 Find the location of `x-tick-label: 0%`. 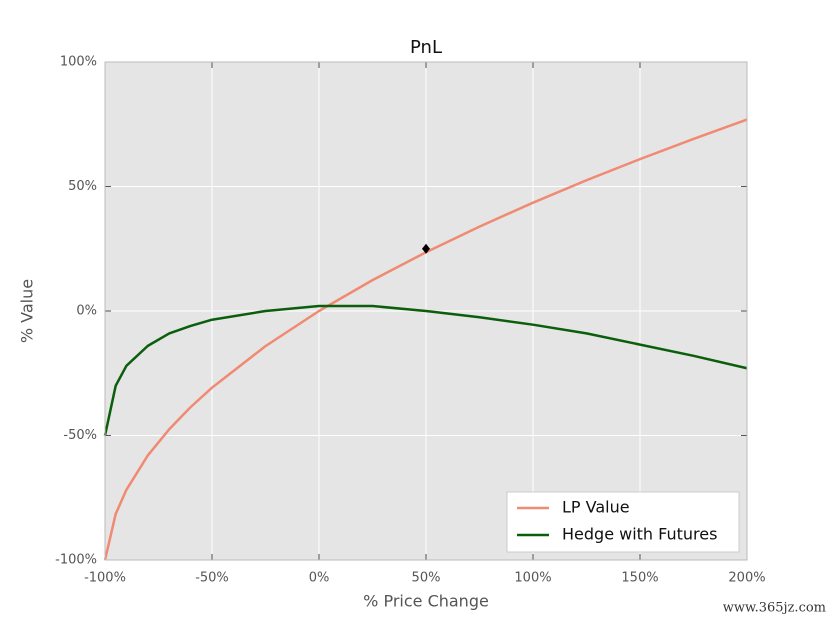

x-tick-label: 0% is located at coordinates (319, 578).